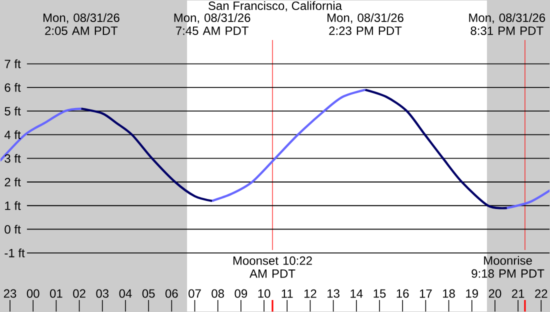 This screenshot has height=312, width=550. What do you see at coordinates (102, 293) in the screenshot?
I see `x-tick-label: 03` at bounding box center [102, 293].